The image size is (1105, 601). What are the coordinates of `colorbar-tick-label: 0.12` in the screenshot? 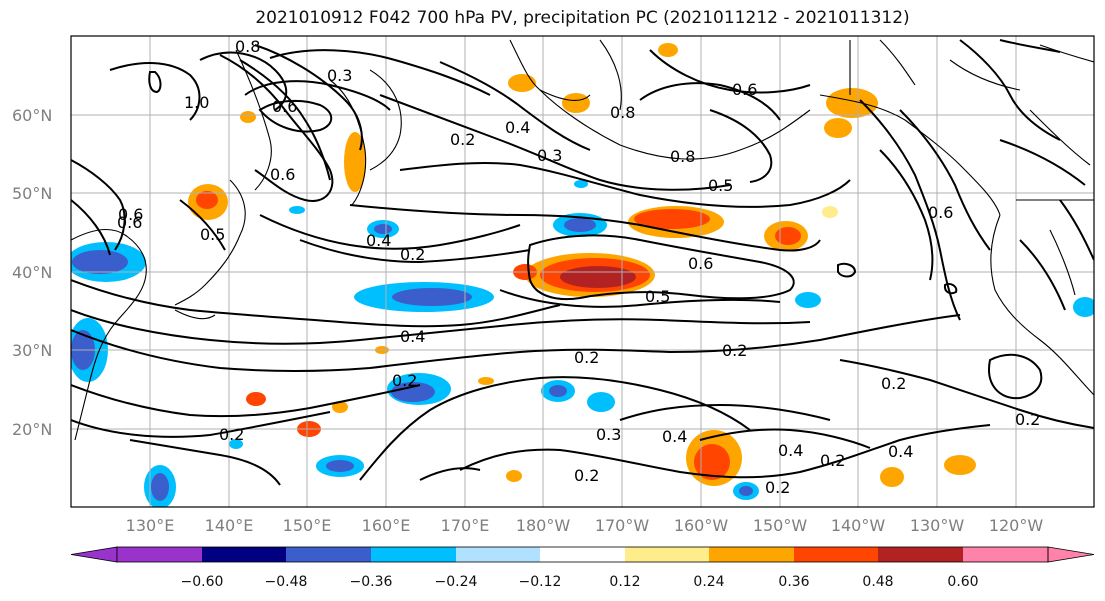 It's located at (624, 582).